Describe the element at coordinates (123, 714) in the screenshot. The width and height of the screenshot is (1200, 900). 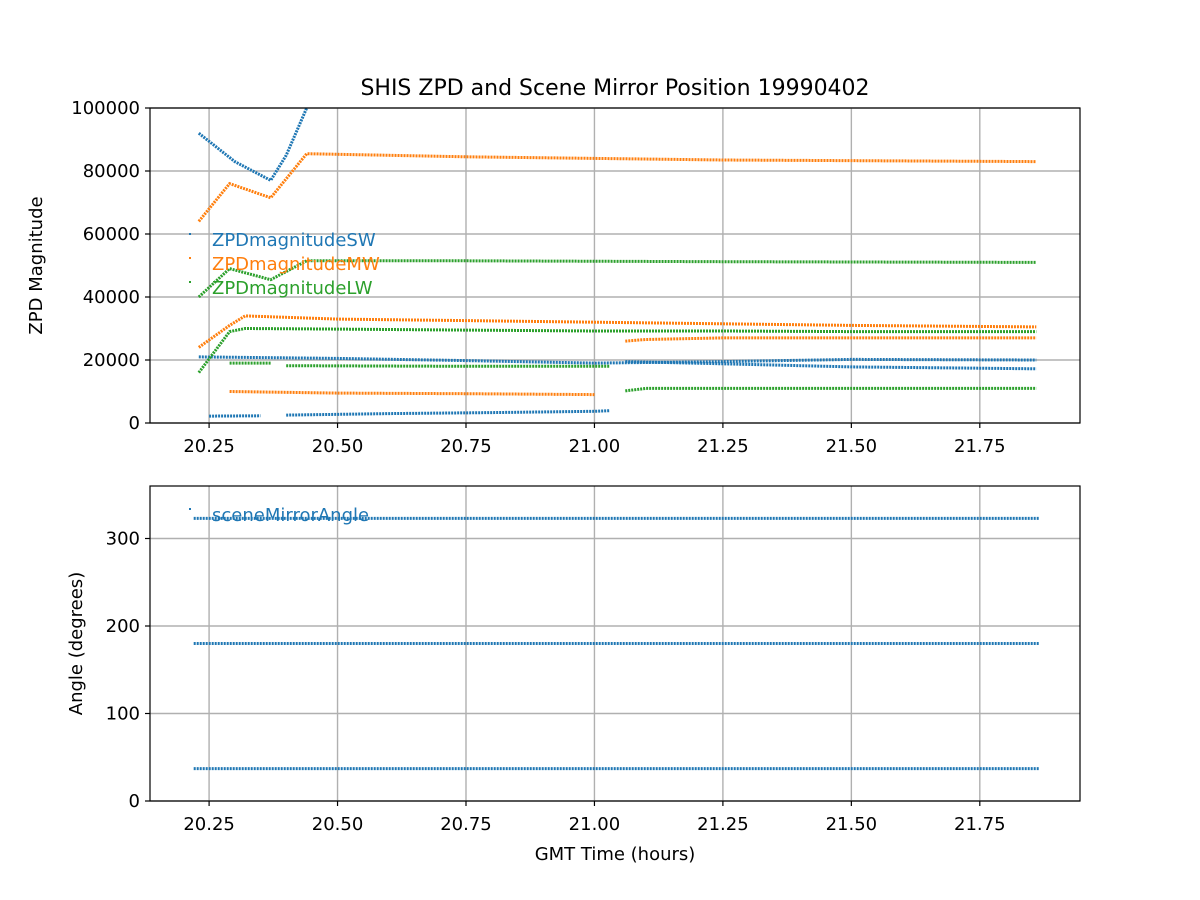
I see `y-tick-label: 100` at that location.